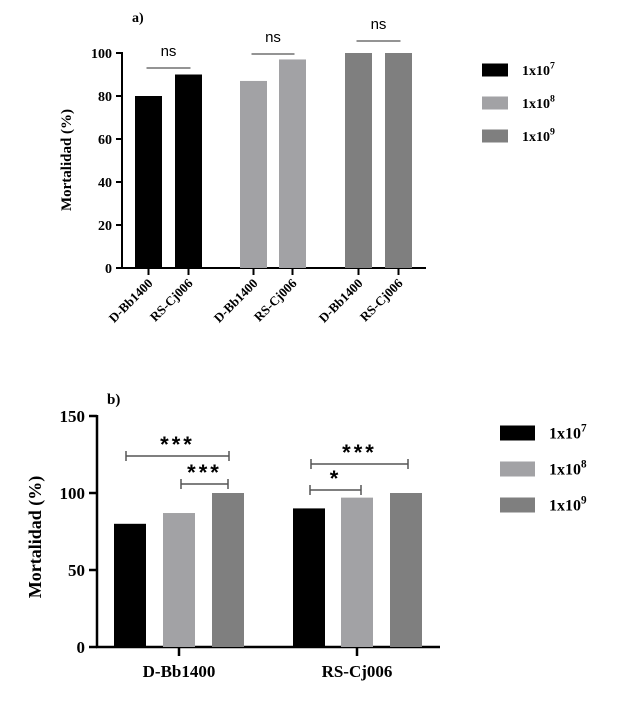 Image resolution: width=622 pixels, height=702 pixels. Describe the element at coordinates (76, 570) in the screenshot. I see `y-tick-label: 50` at that location.